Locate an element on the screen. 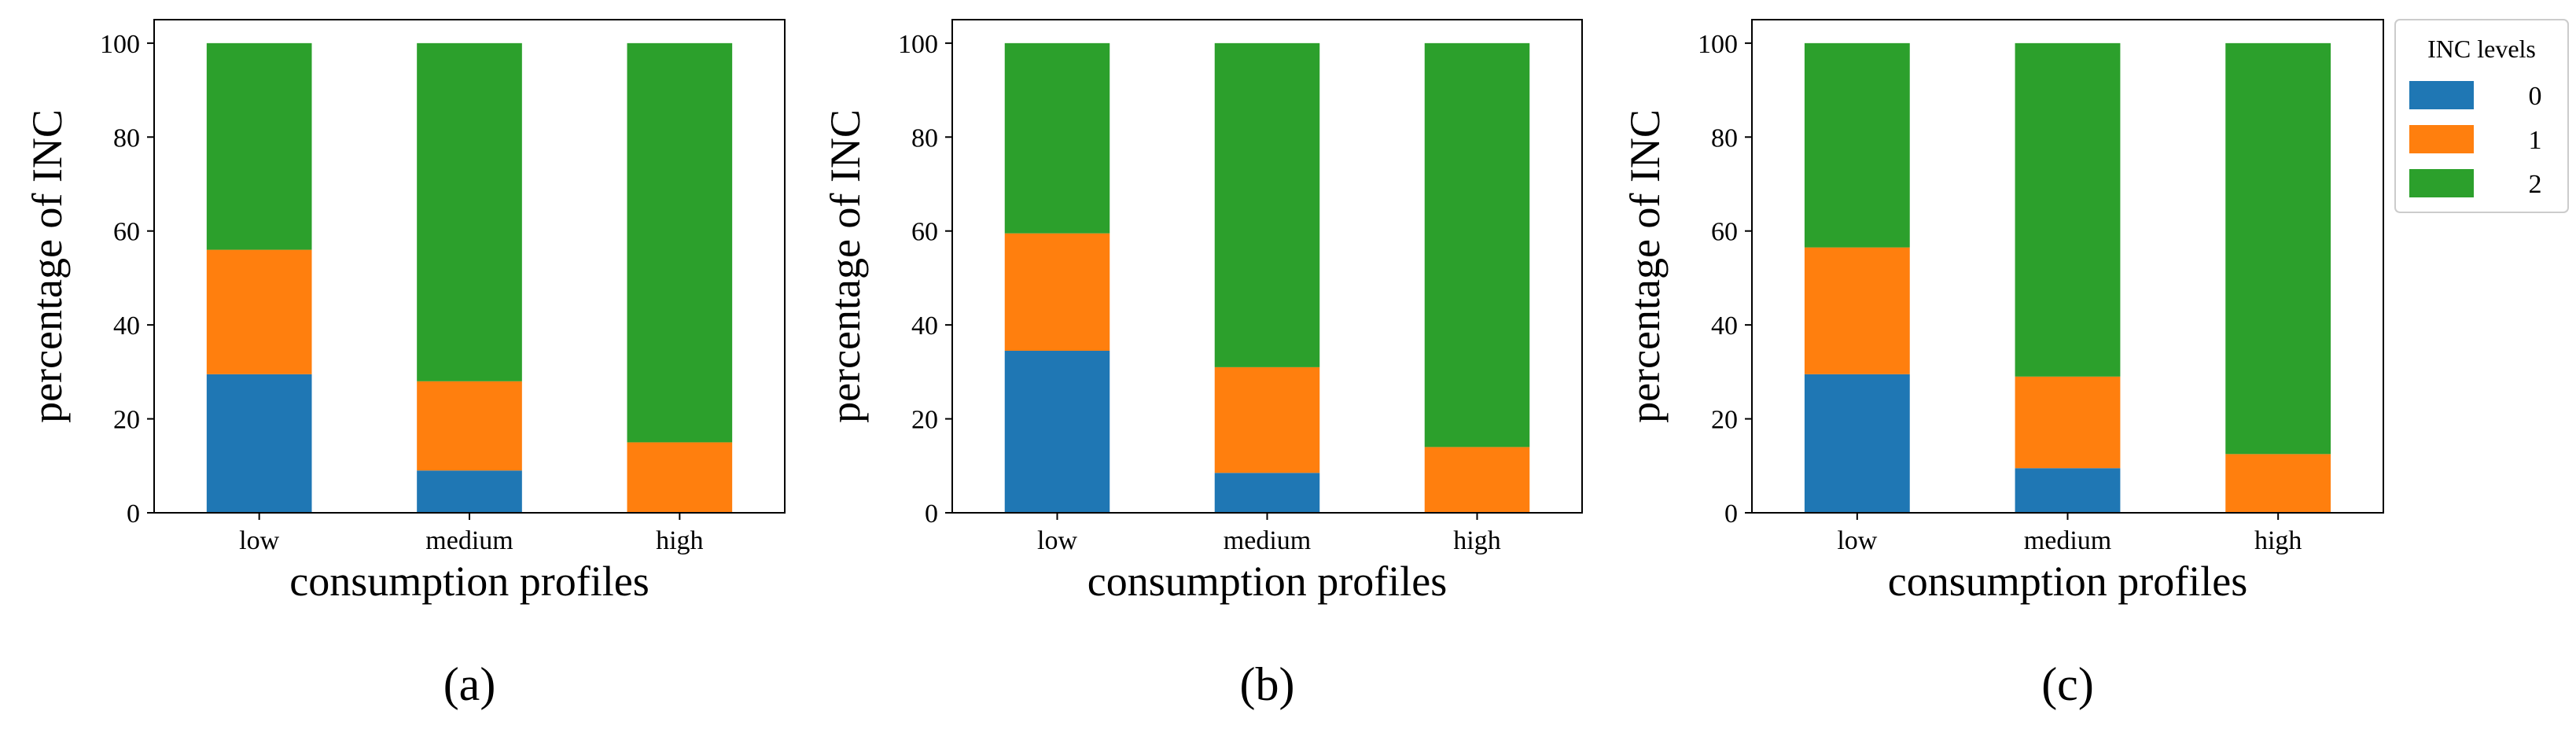 The image size is (2576, 744). panel-label: (c) is located at coordinates (2068, 684).